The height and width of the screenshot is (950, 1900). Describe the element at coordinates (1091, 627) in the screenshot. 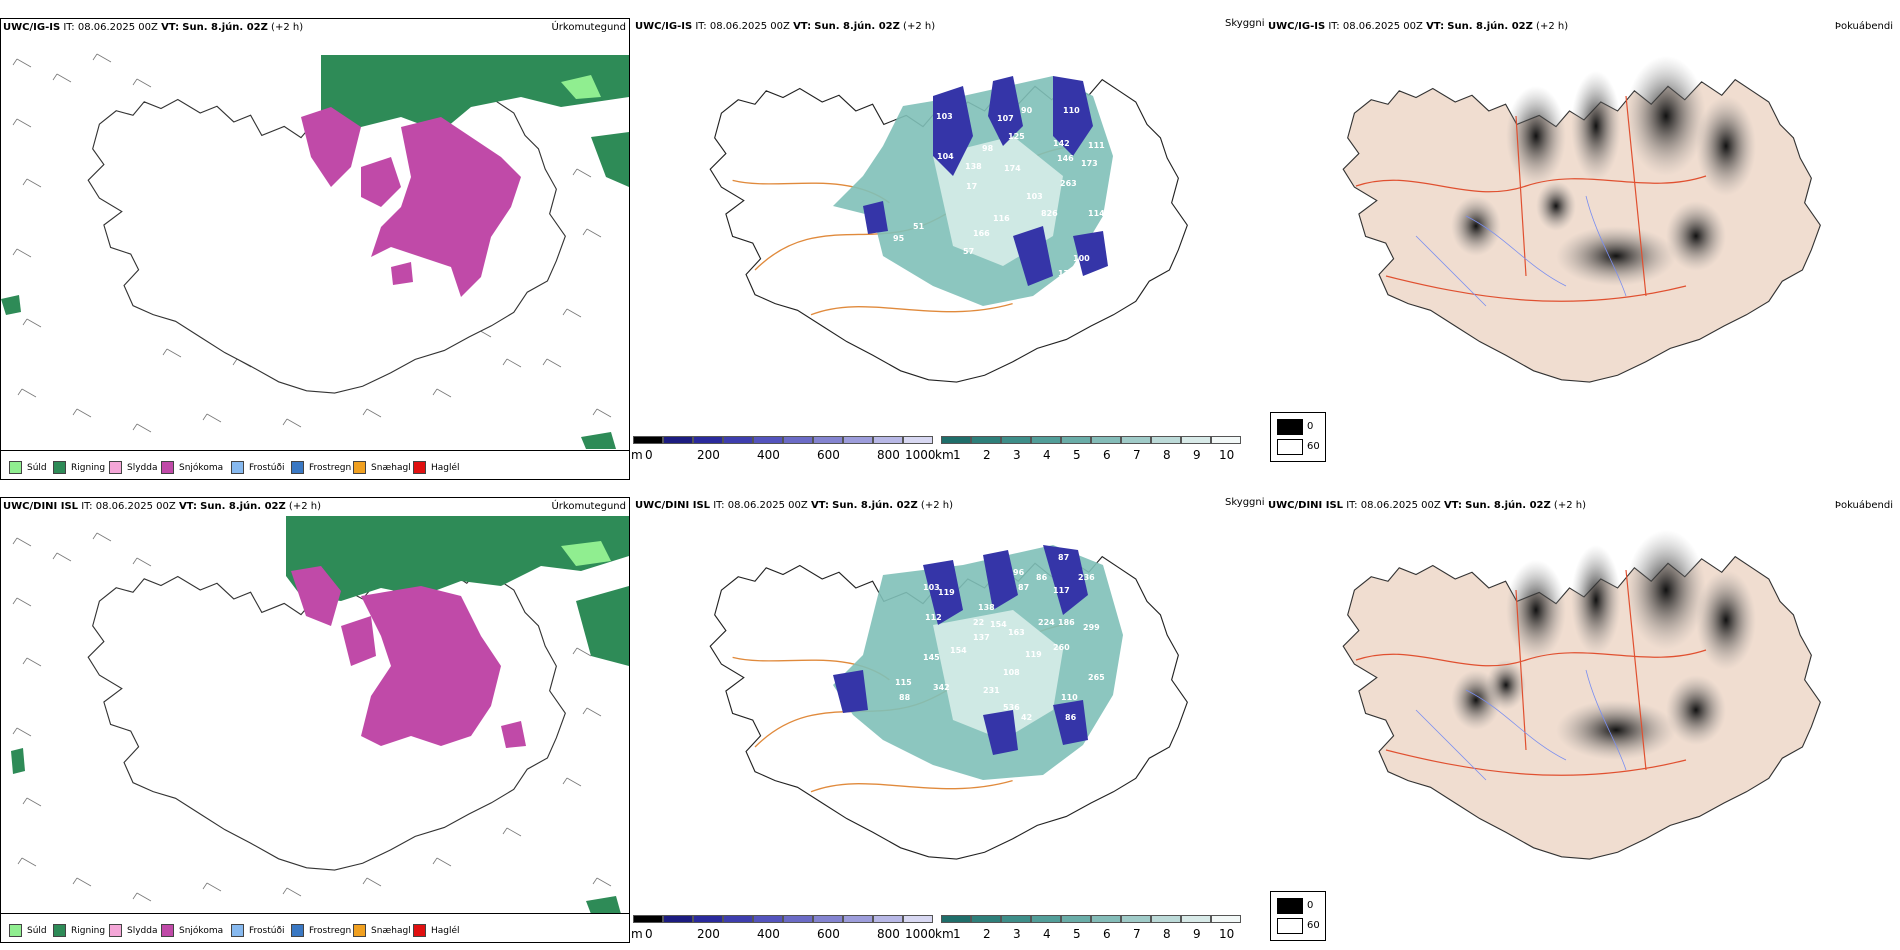

I see `svg-text: 299` at that location.